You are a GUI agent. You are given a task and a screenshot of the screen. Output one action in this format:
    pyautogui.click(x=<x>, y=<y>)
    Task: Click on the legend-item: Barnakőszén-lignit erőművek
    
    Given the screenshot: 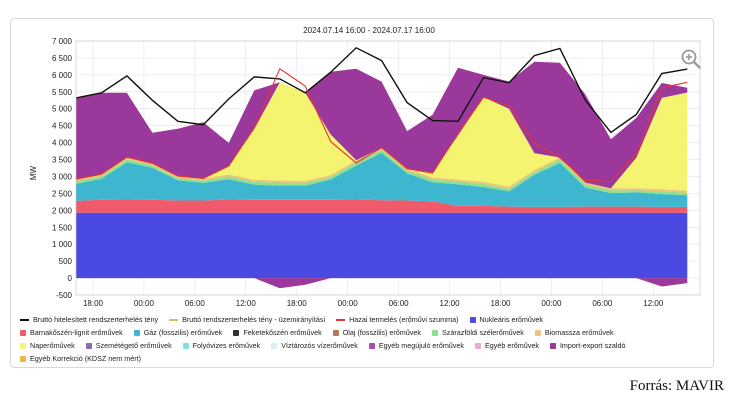 What is the action you would take?
    pyautogui.click(x=71, y=332)
    